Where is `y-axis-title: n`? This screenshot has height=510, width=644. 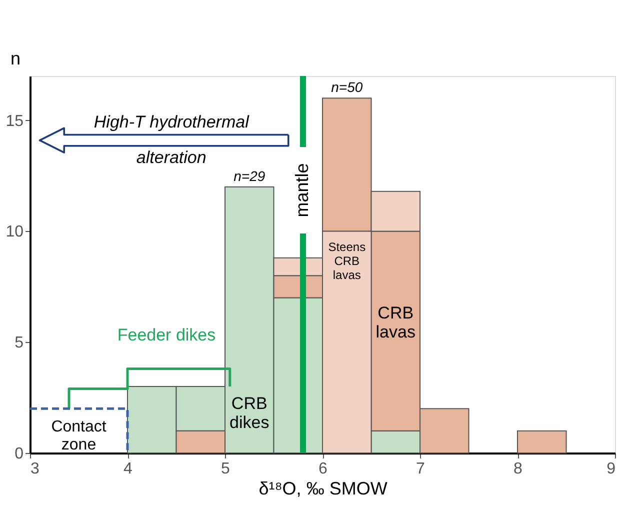
y-axis-title: n is located at coordinates (15, 58).